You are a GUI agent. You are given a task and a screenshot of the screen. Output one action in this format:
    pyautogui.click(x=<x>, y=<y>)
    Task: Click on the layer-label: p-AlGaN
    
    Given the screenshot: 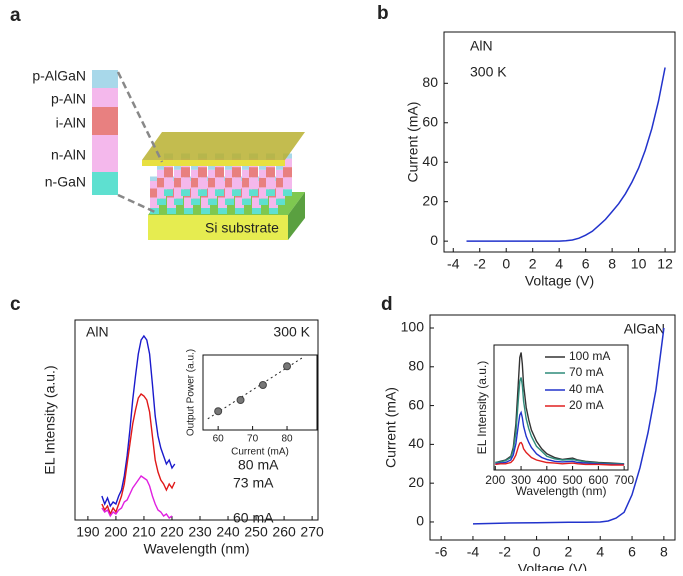 What is the action you would take?
    pyautogui.click(x=59, y=76)
    